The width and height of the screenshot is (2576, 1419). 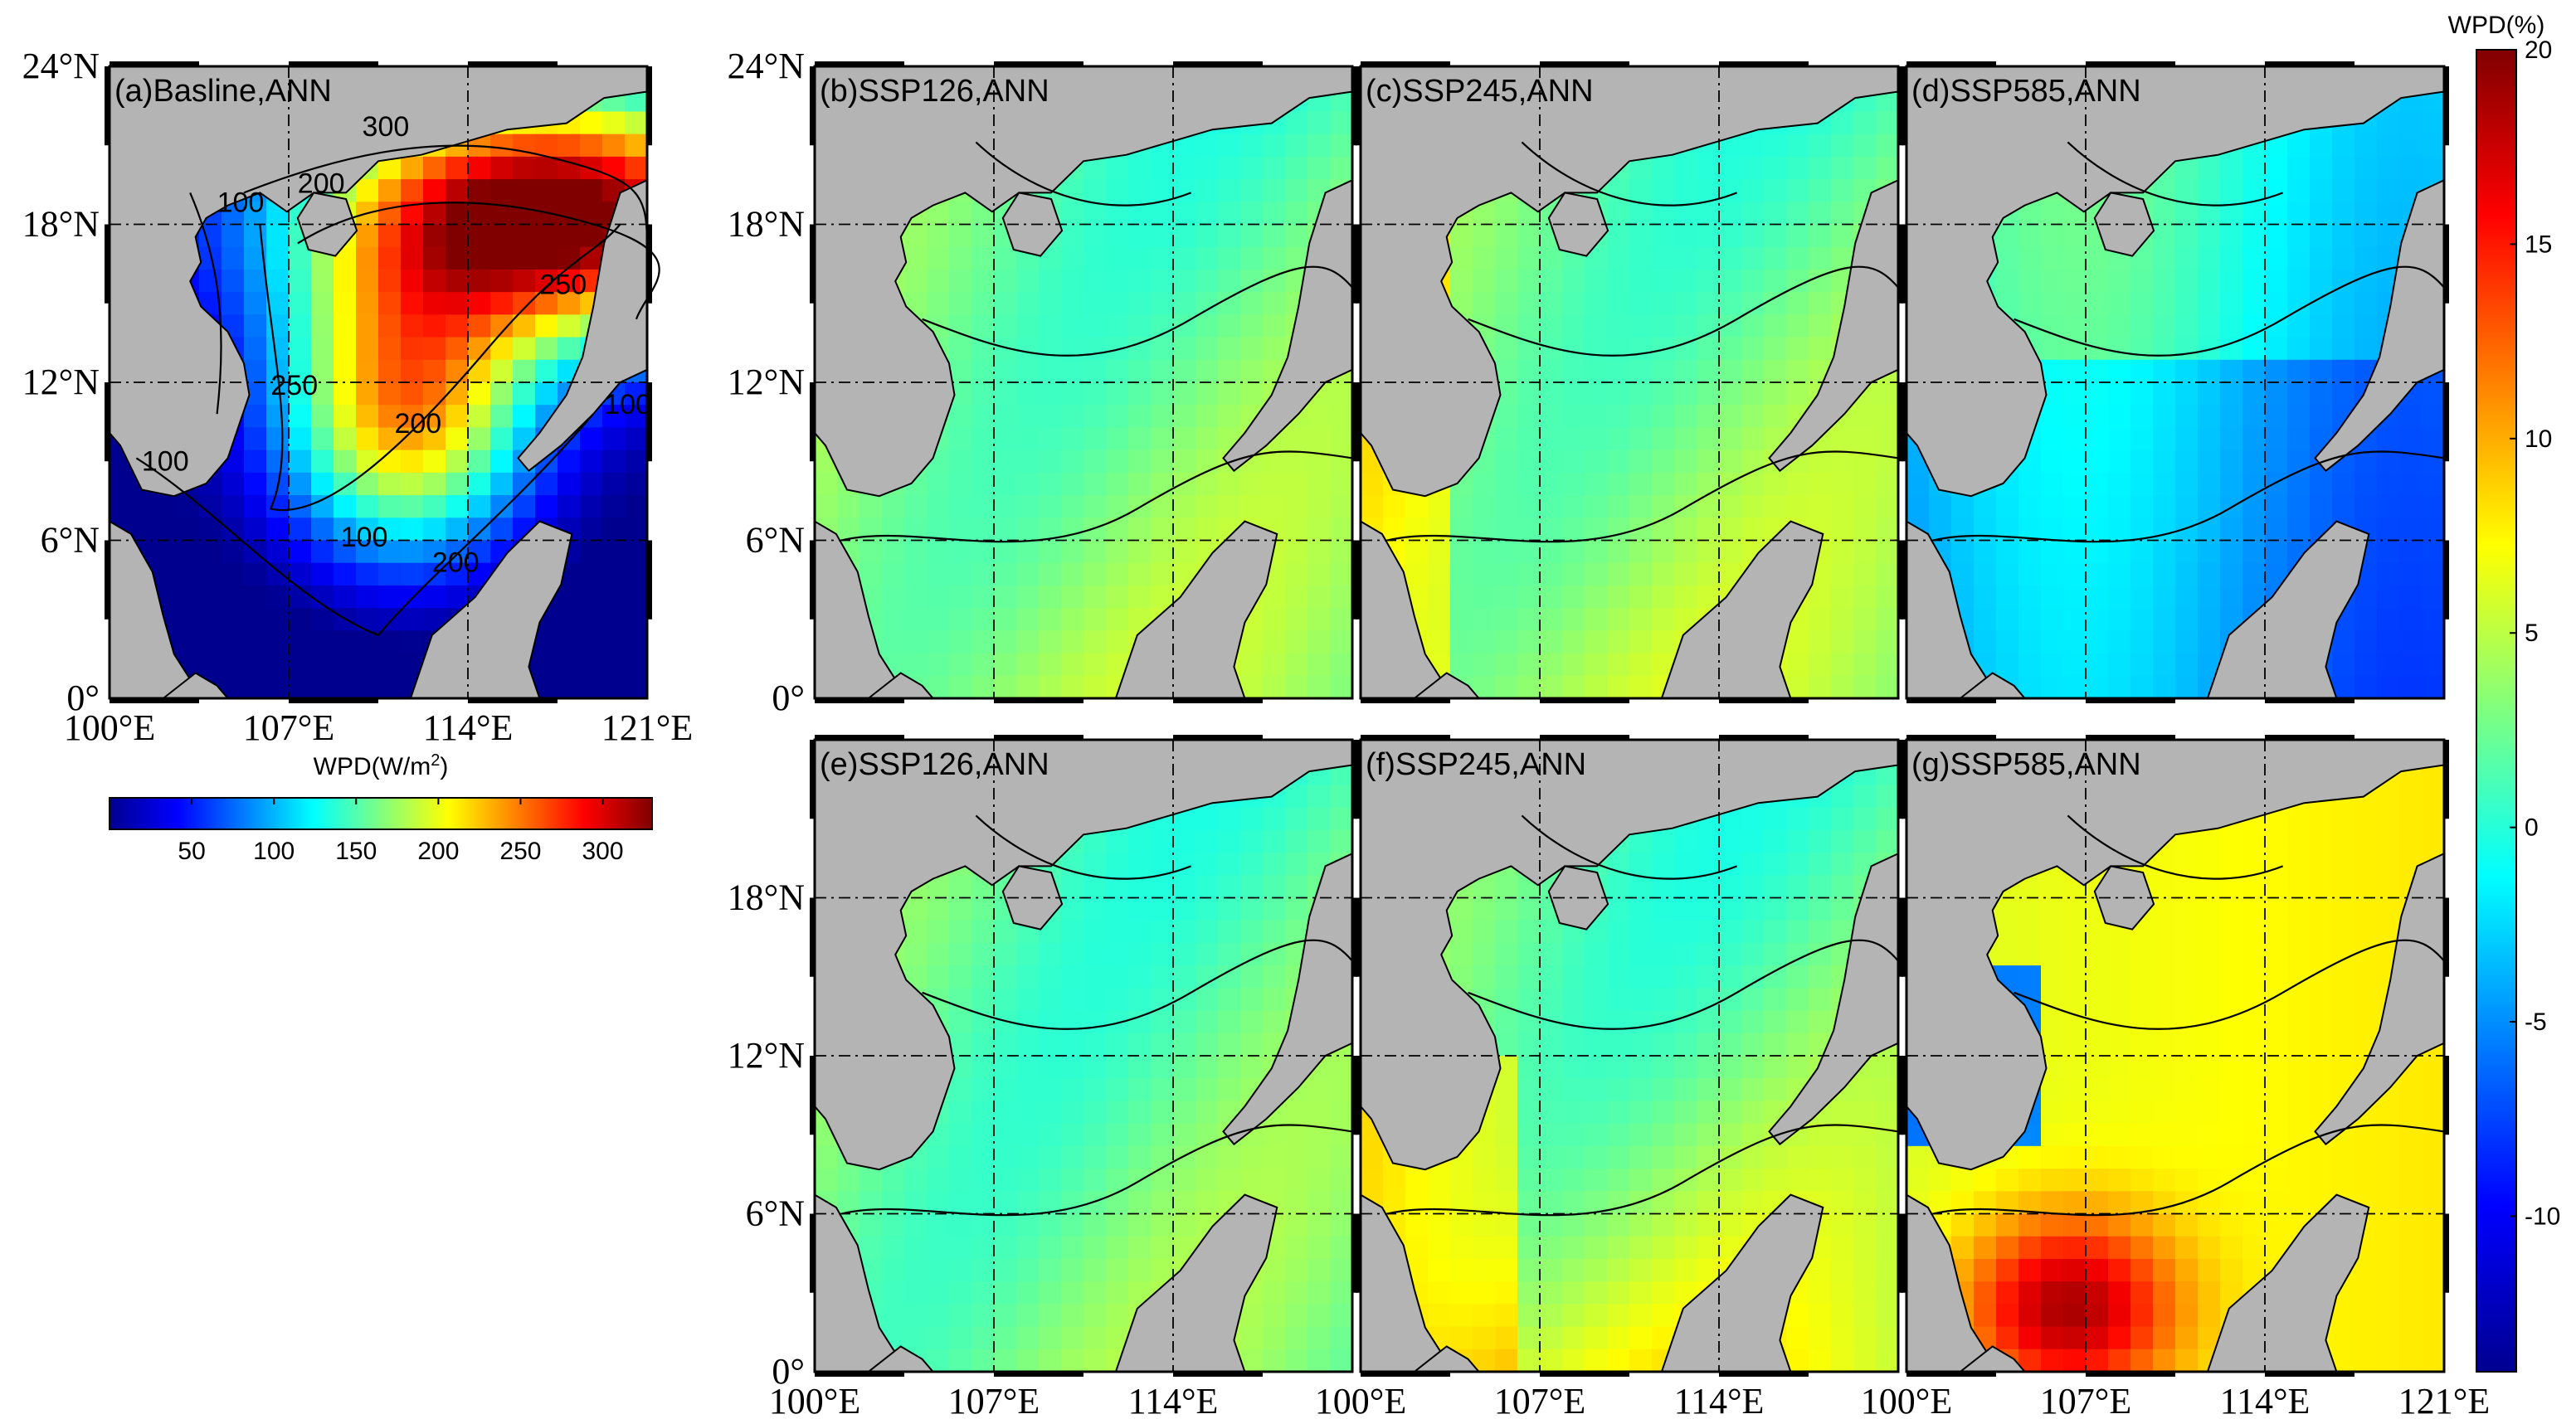 I want to click on frame-tick, so click(x=154, y=63).